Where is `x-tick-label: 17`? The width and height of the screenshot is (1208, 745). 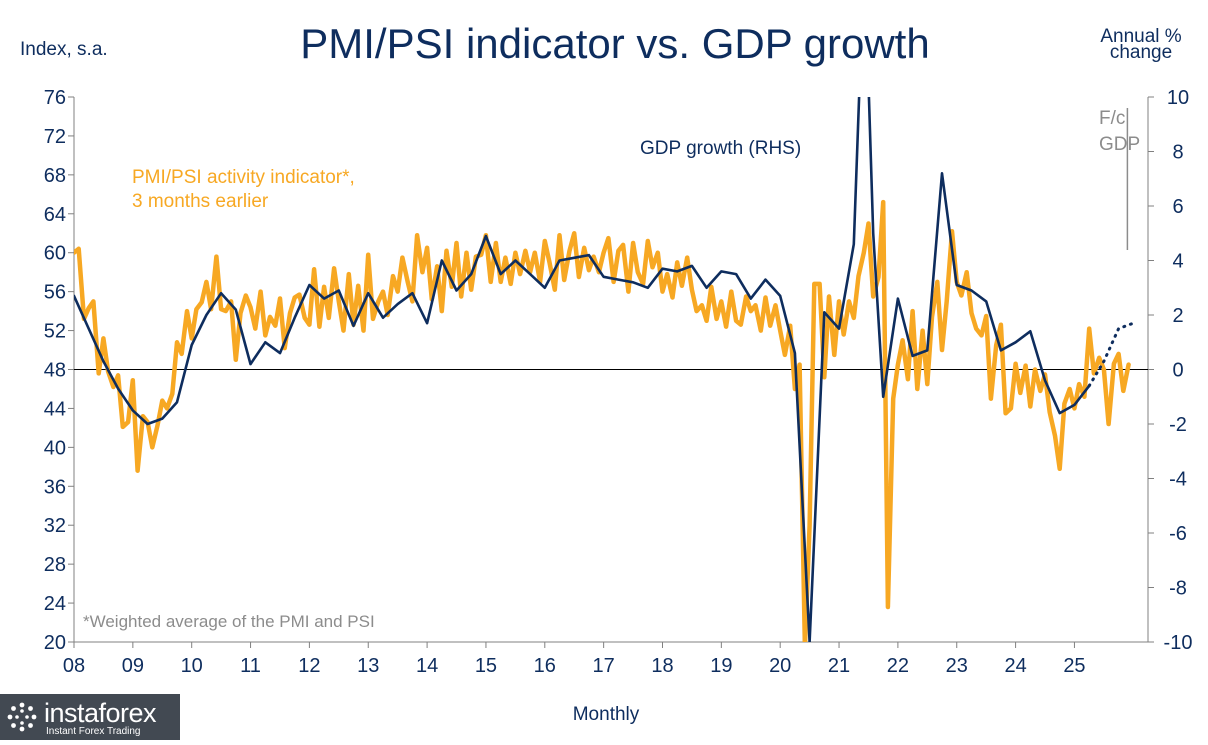 x-tick-label: 17 is located at coordinates (604, 666).